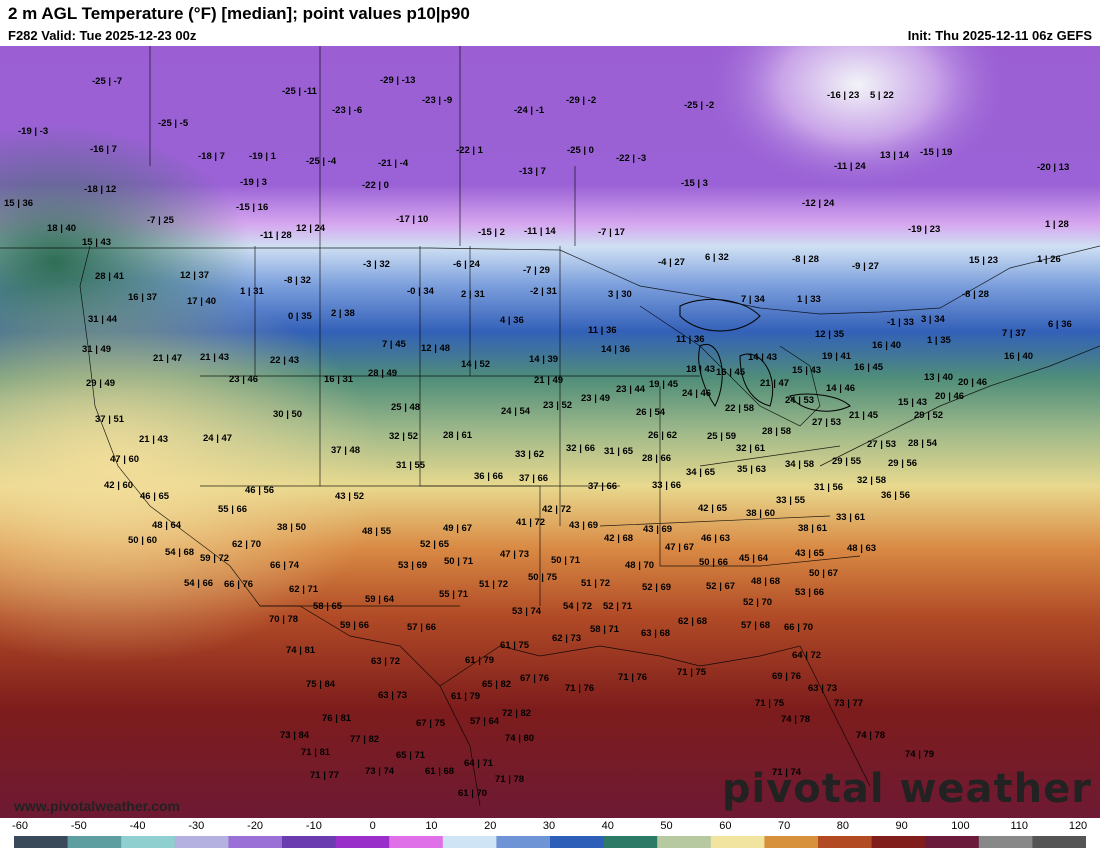 Image resolution: width=1100 pixels, height=850 pixels. Describe the element at coordinates (173, 123) in the screenshot. I see `point-value: -25 | -5` at that location.